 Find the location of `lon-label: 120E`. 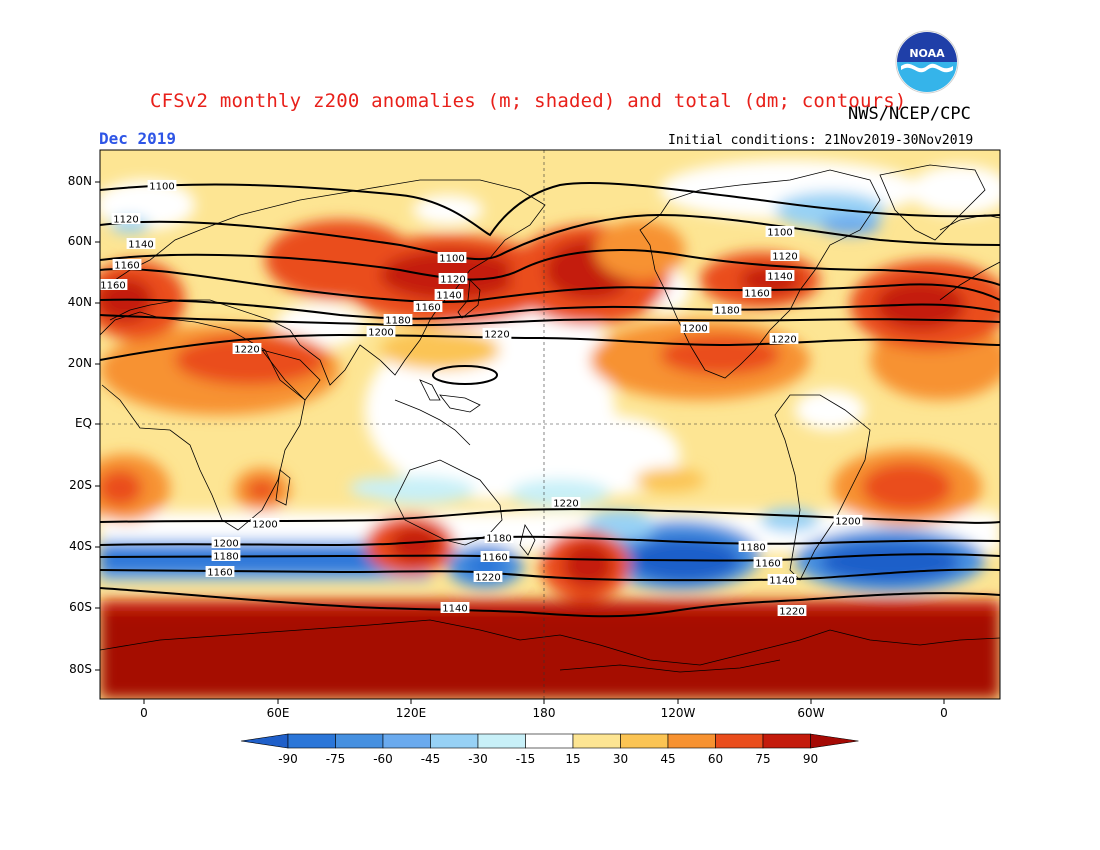

lon-label: 120E is located at coordinates (411, 713).